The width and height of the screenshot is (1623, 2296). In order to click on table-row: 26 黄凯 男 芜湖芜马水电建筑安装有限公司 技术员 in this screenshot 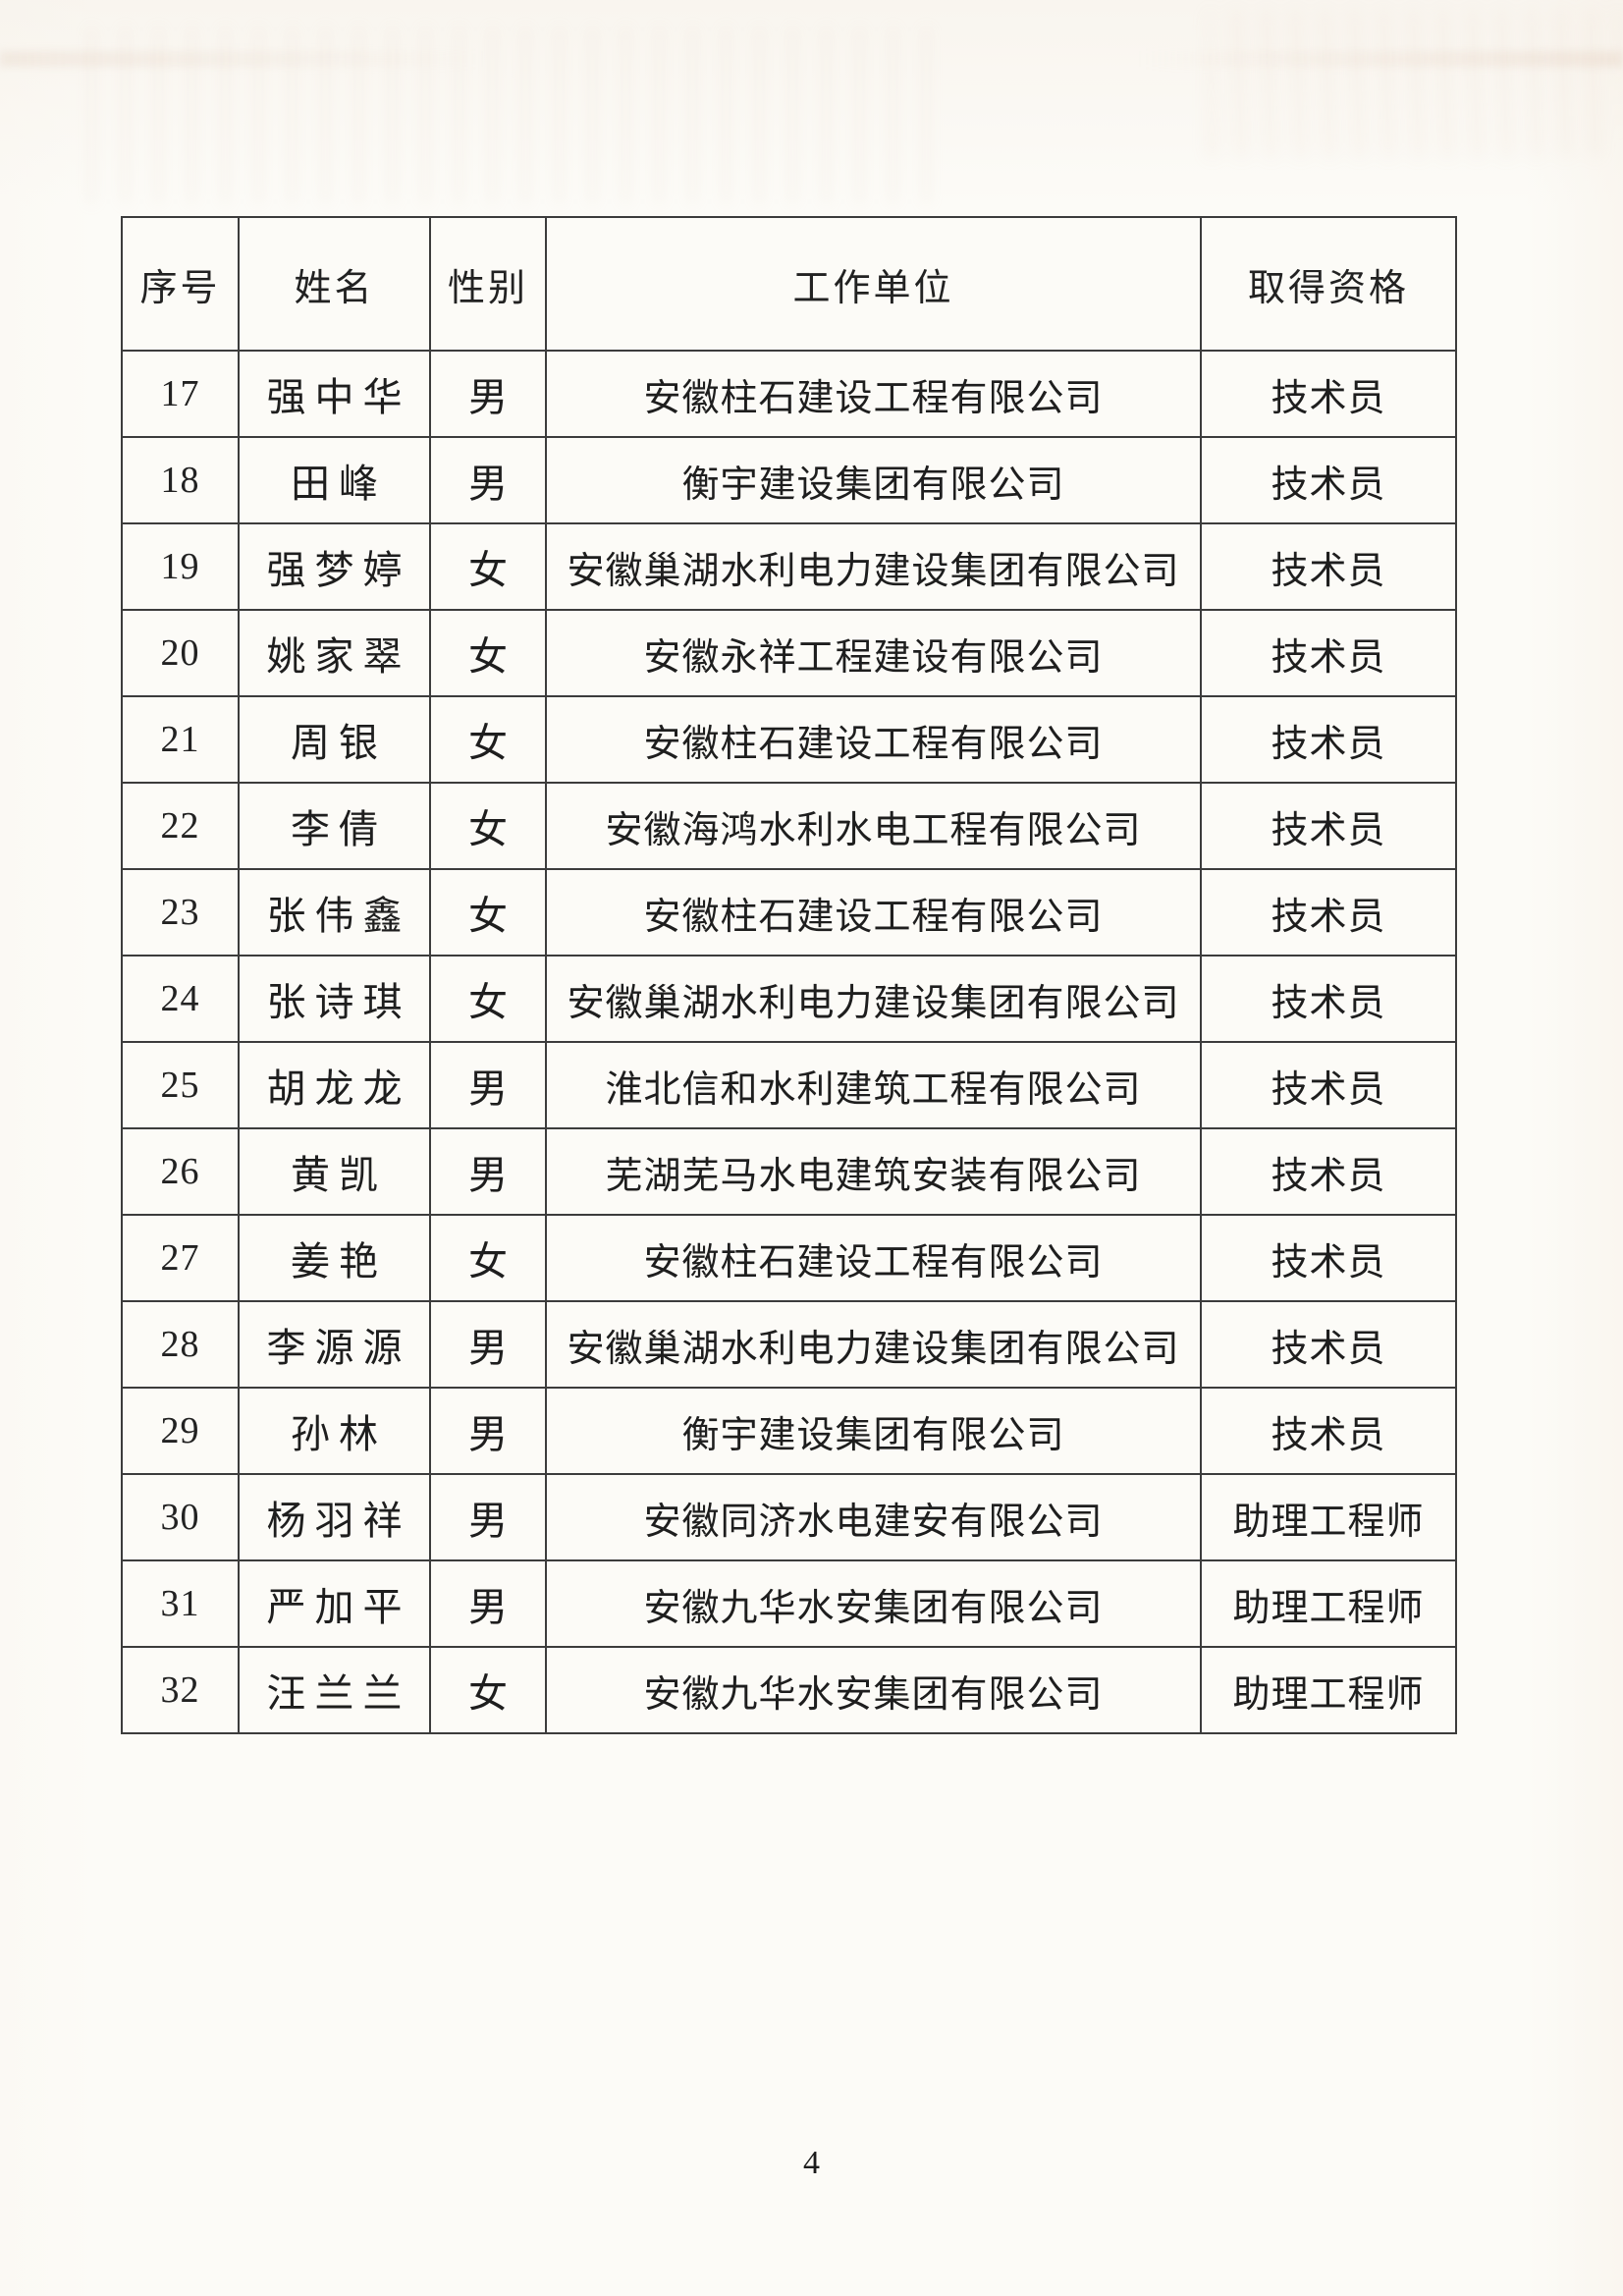, I will do `click(789, 1171)`.